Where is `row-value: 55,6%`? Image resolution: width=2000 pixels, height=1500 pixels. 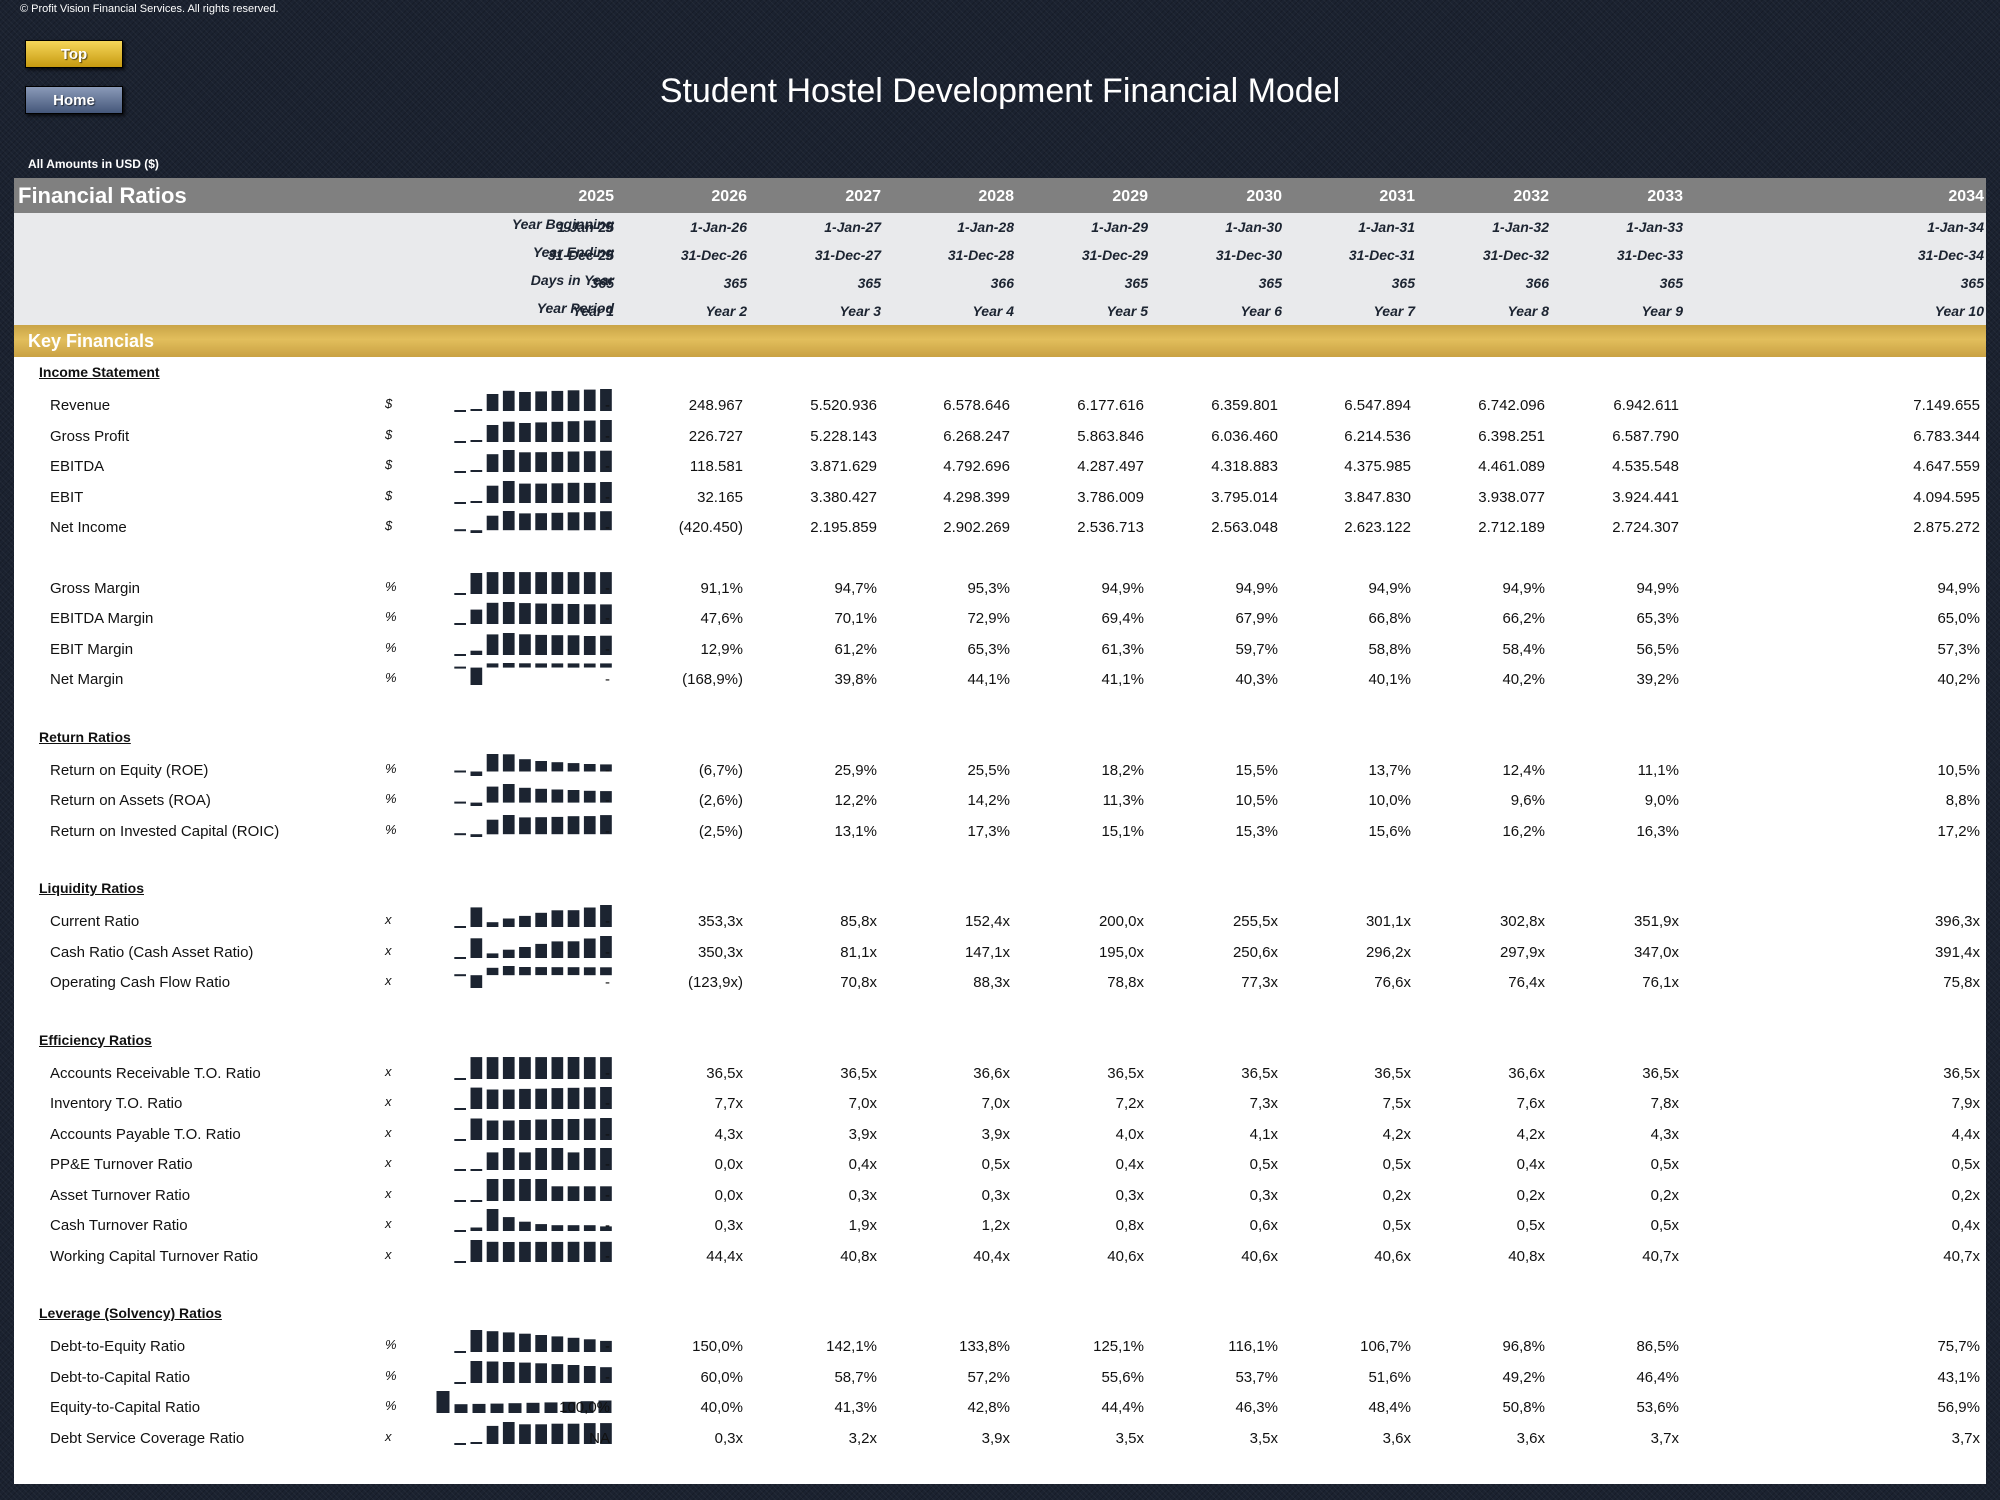
row-value: 55,6% is located at coordinates (1122, 1377).